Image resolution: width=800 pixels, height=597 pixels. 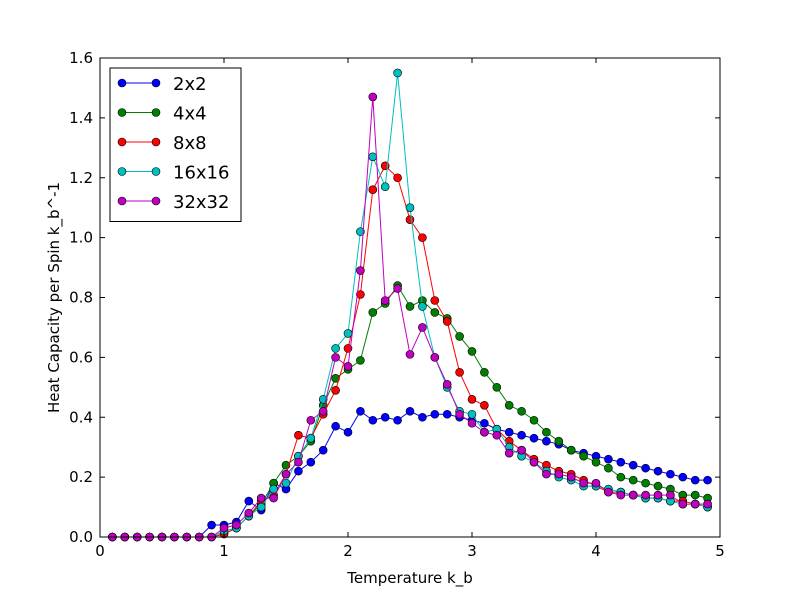 What do you see at coordinates (54, 297) in the screenshot?
I see `y-axis-label: Heat Capacity per Spin k_b^-1` at bounding box center [54, 297].